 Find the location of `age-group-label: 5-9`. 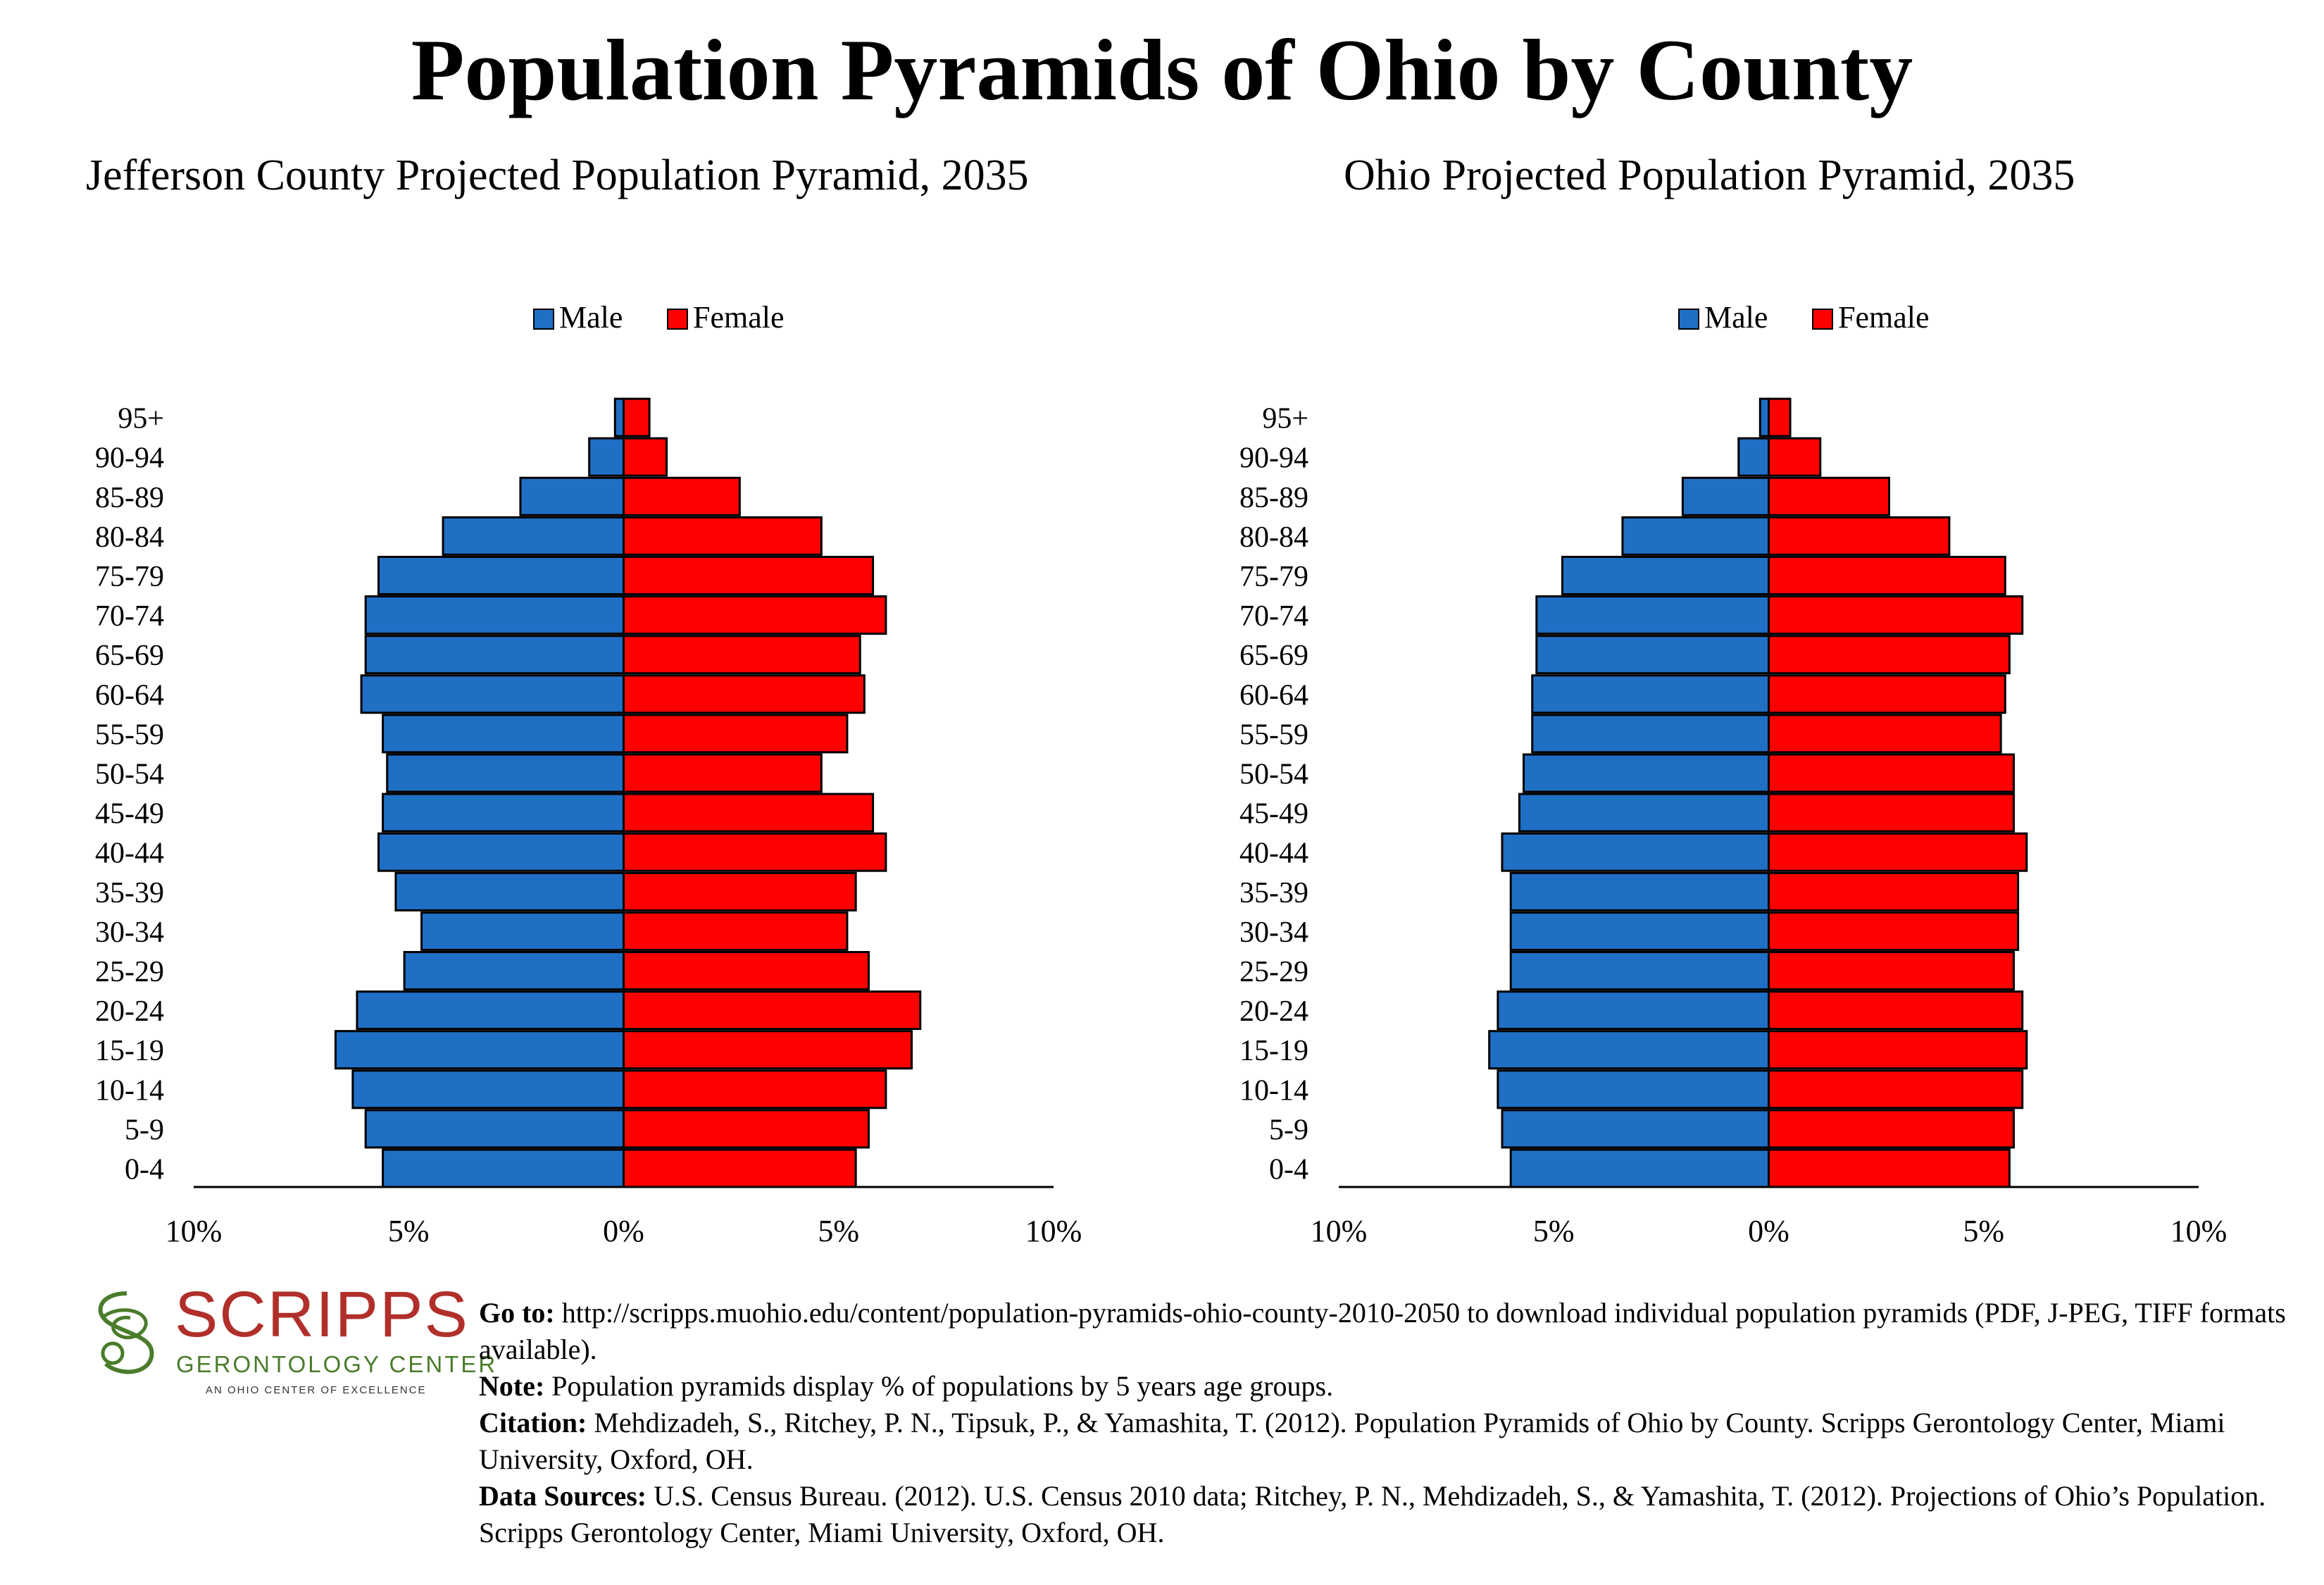

age-group-label: 5-9 is located at coordinates (1288, 1130).